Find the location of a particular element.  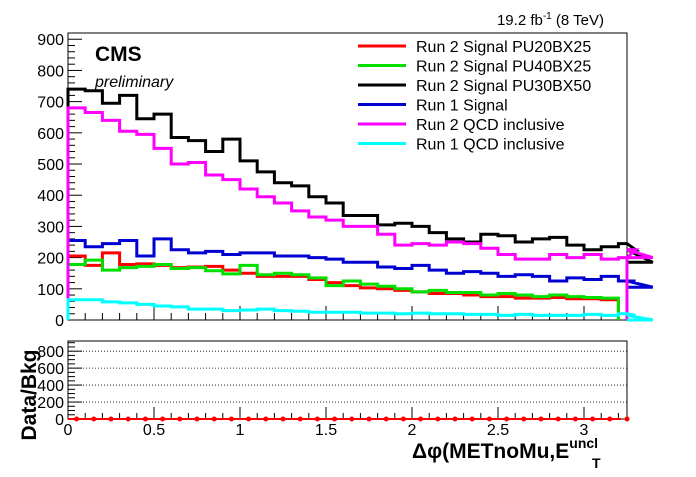

ratio-y-tick-label: 400 is located at coordinates (50, 386).